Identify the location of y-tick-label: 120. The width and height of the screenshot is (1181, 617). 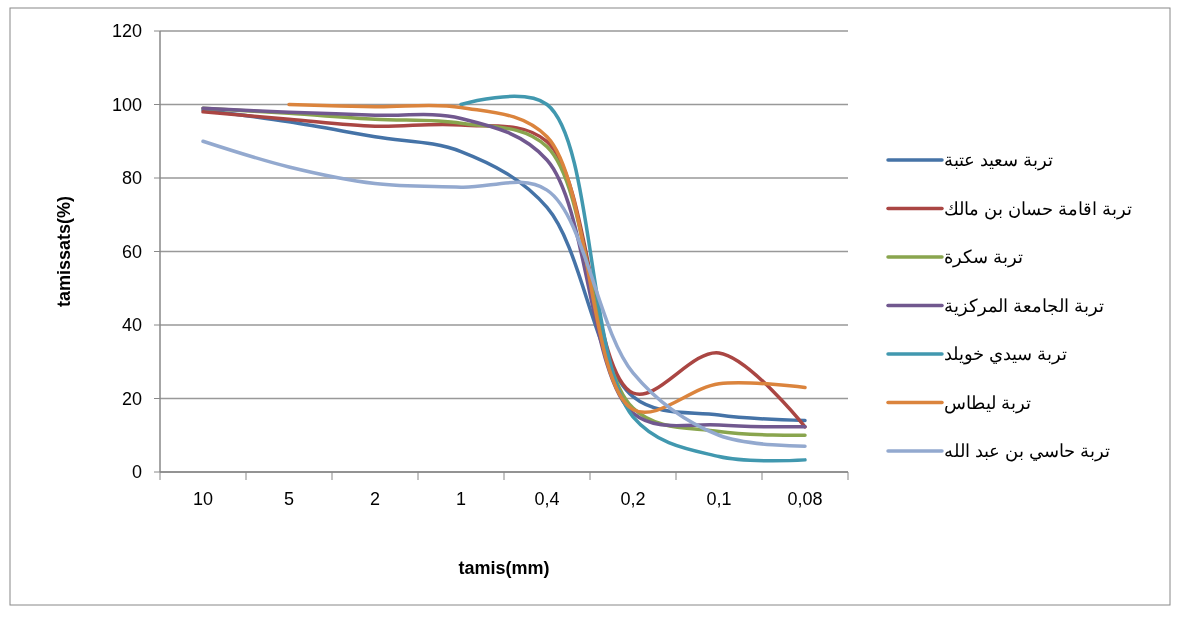
(126, 31).